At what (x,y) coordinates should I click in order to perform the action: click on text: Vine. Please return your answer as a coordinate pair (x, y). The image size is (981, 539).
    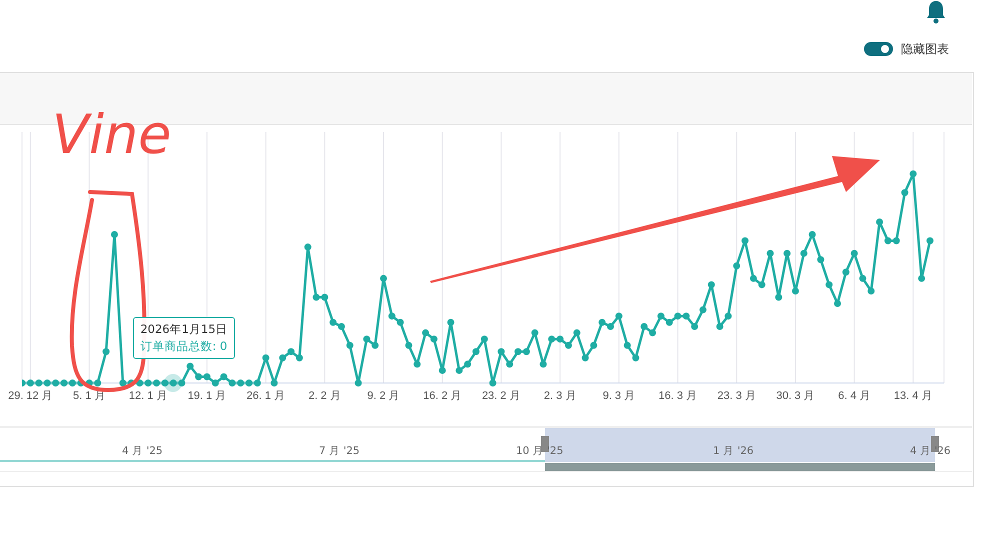
    Looking at the image, I should click on (112, 134).